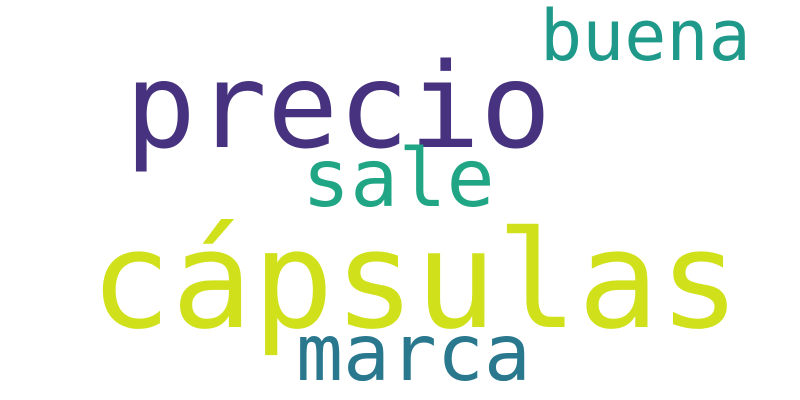 The image size is (800, 400). I want to click on word-sale: sale, so click(398, 178).